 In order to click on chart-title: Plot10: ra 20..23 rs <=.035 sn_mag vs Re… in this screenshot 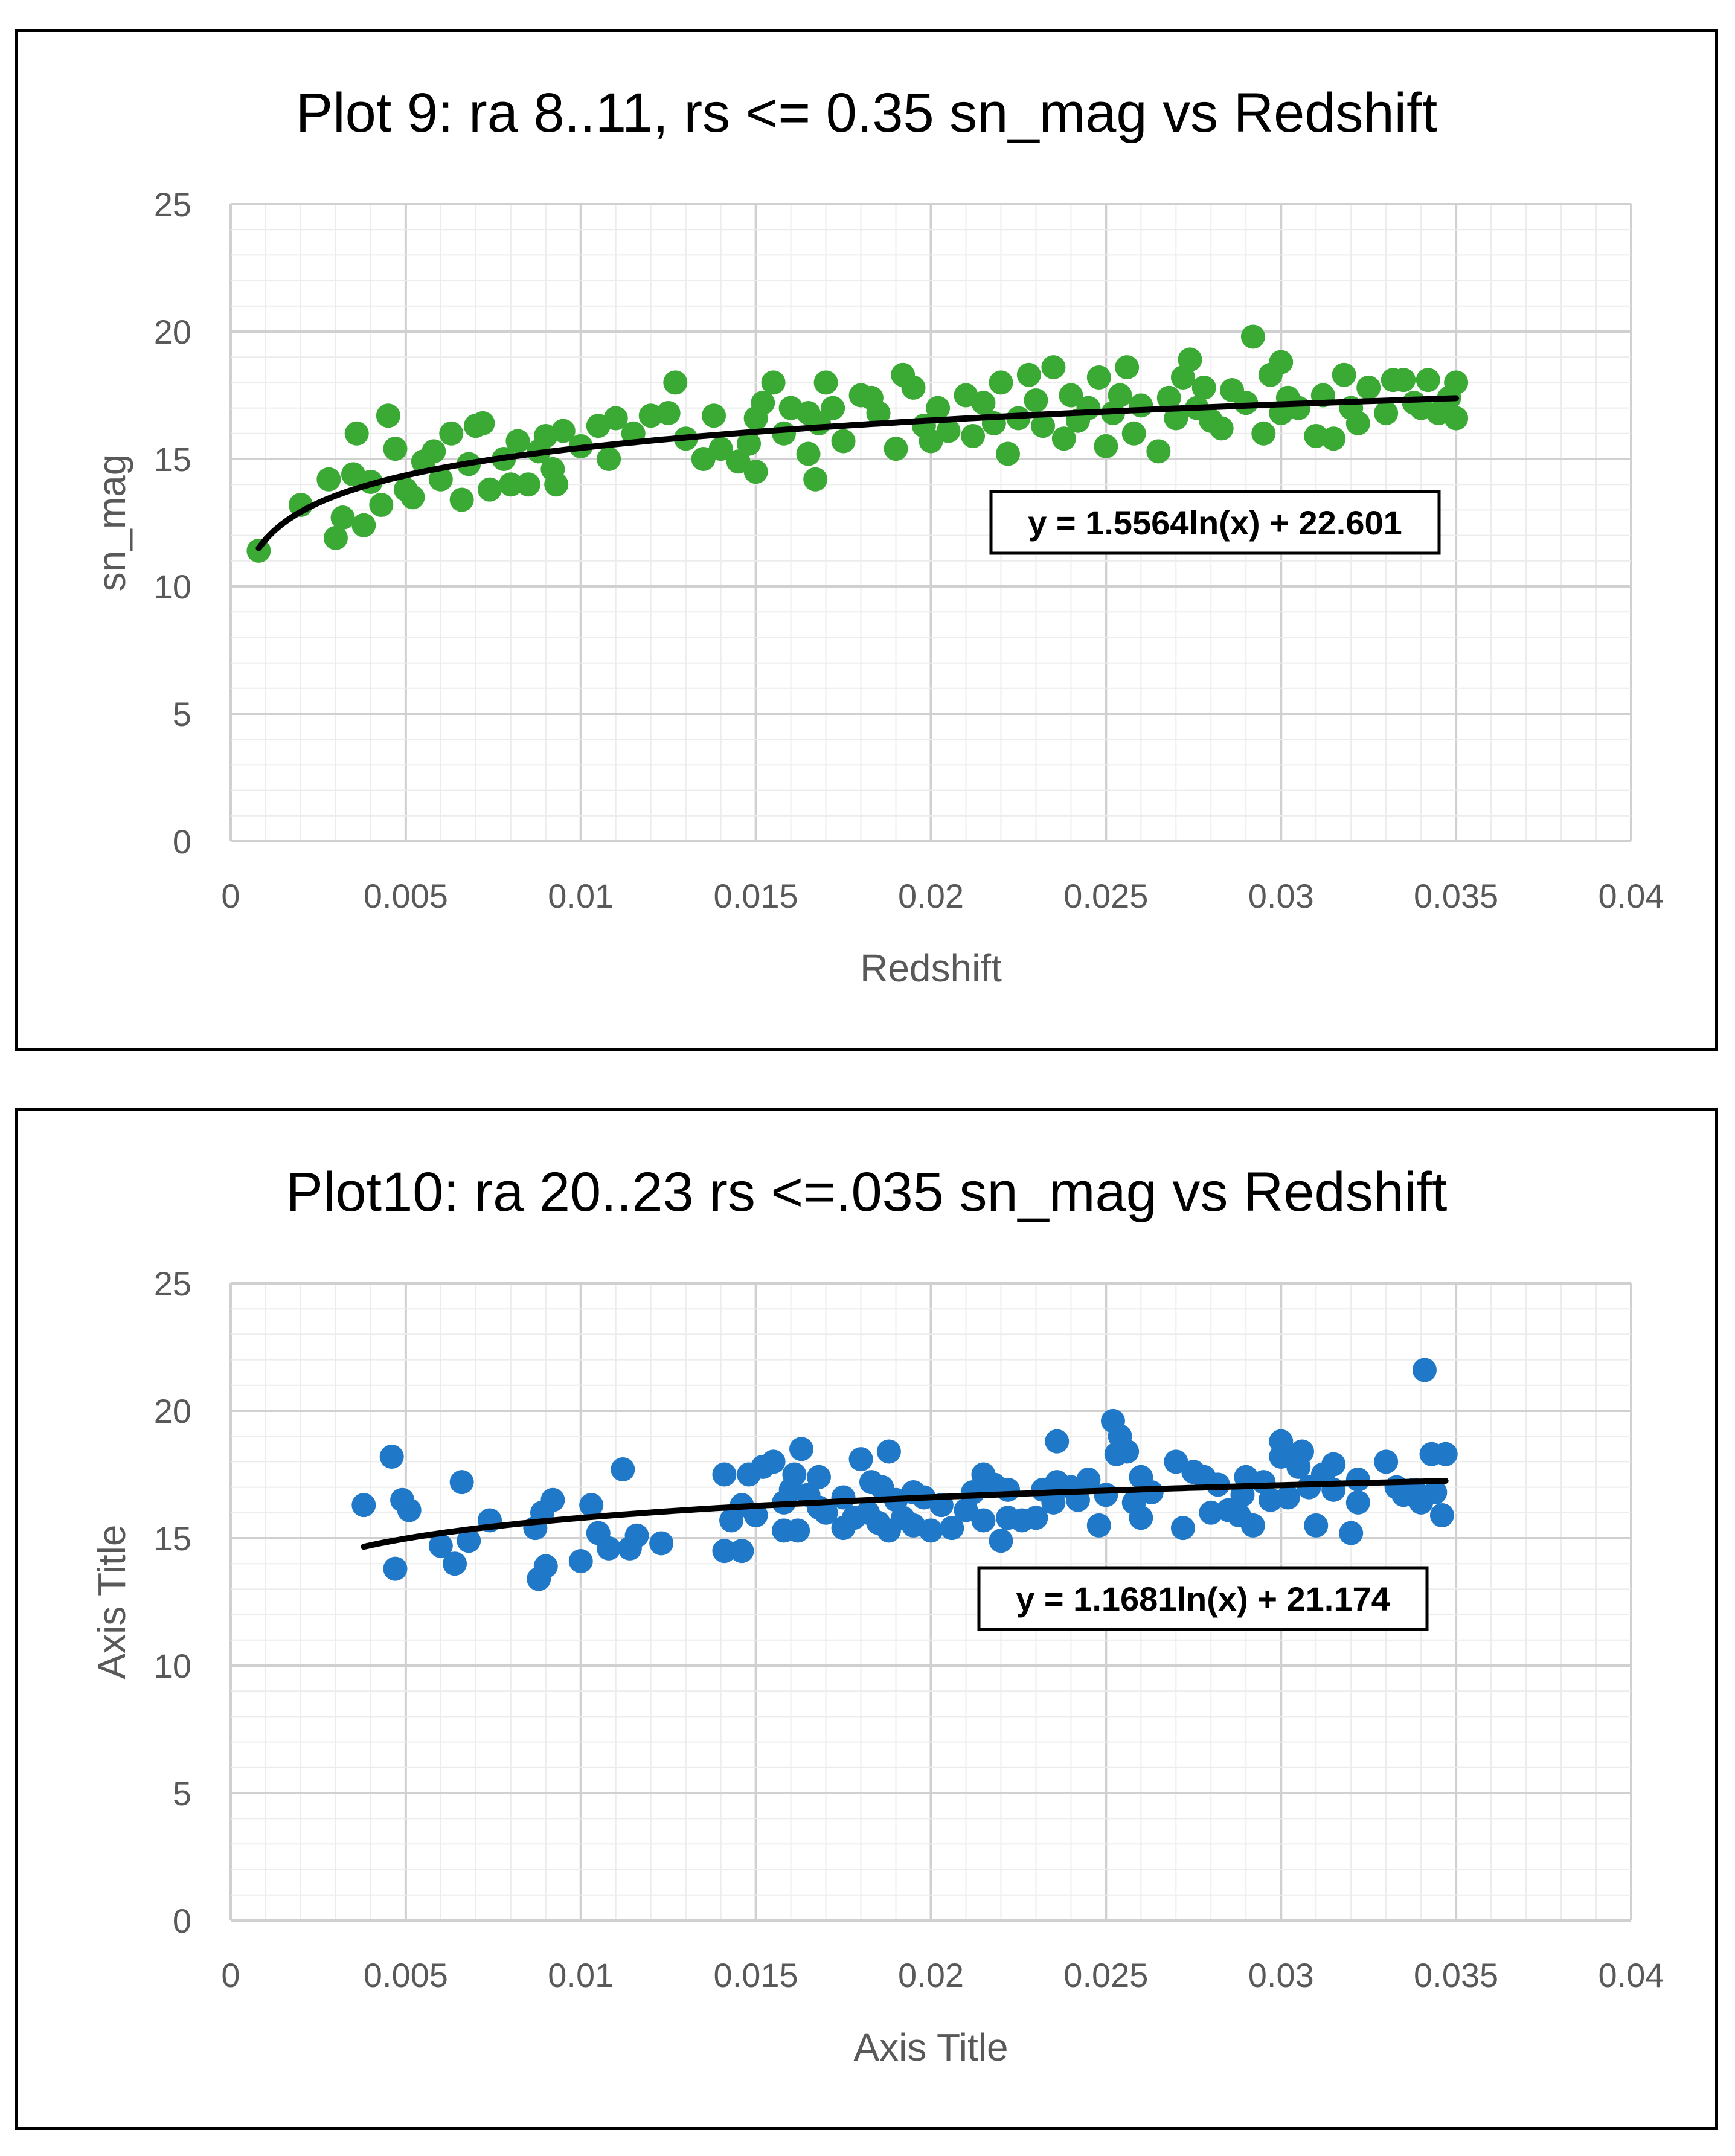, I will do `click(867, 1192)`.